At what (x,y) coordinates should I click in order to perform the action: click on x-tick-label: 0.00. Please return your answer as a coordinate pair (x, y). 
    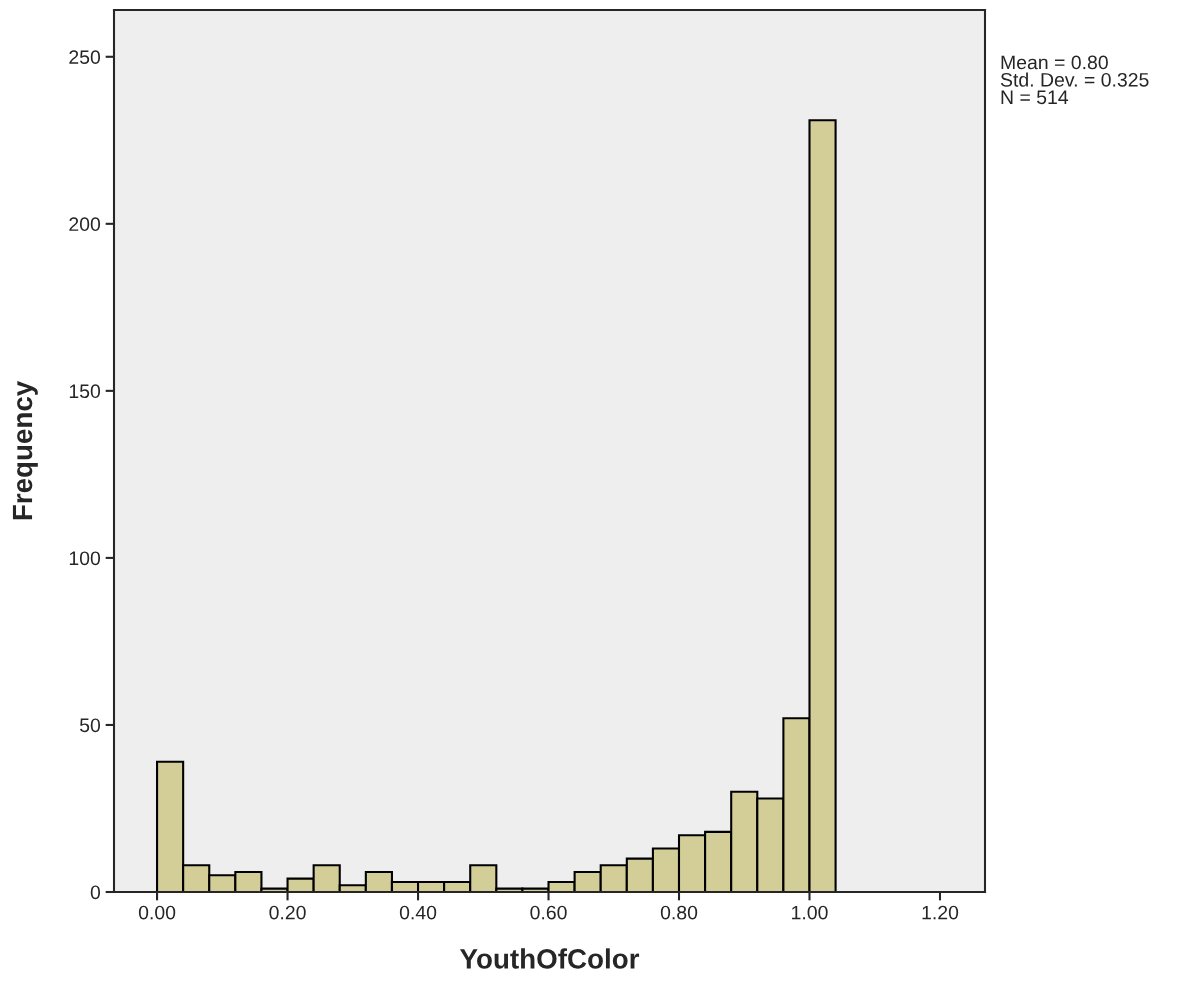
    Looking at the image, I should click on (157, 912).